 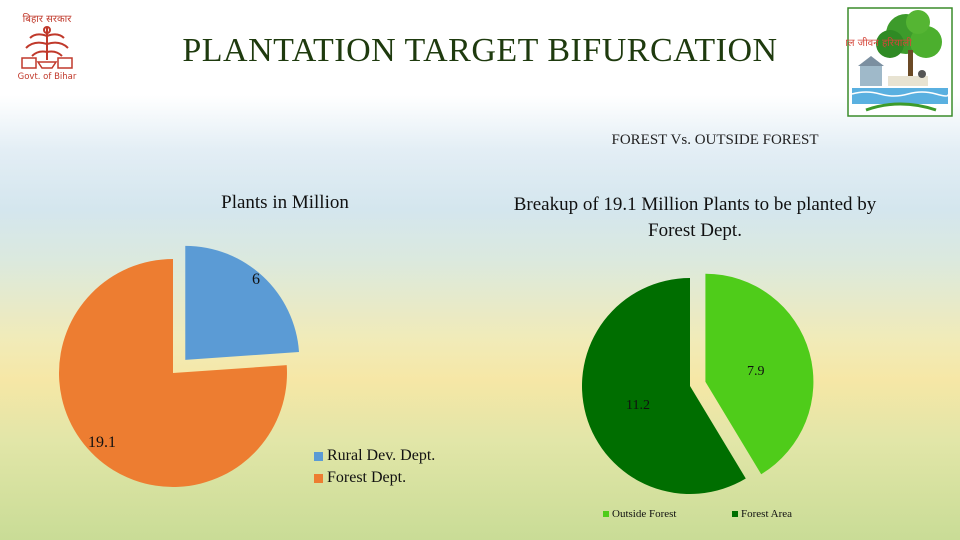 I want to click on legend-item-forest-dept: Forest Dept., so click(x=360, y=478).